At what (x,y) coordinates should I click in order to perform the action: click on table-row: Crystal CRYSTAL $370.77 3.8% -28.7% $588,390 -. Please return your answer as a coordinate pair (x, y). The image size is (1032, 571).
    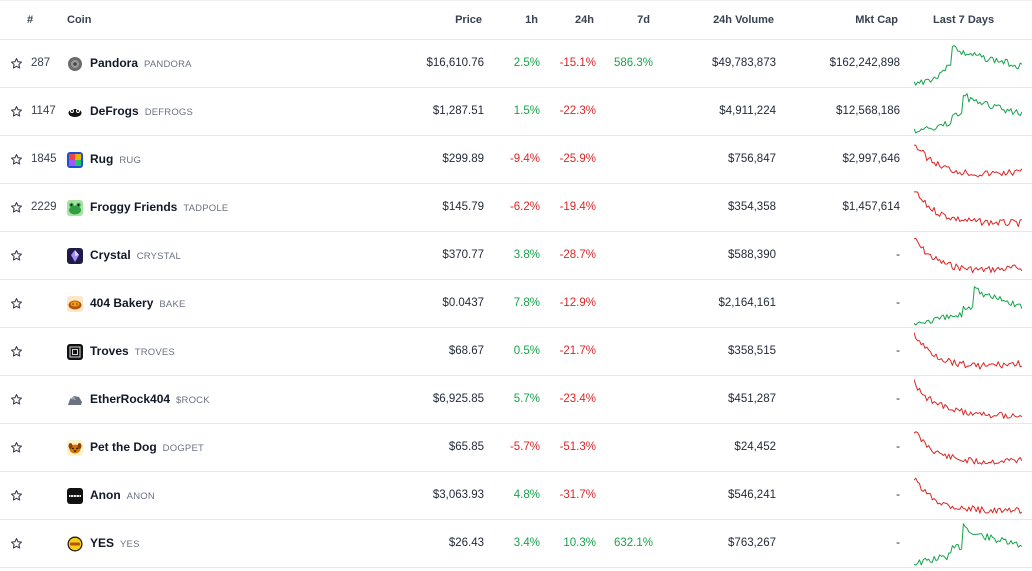
    Looking at the image, I should click on (516, 256).